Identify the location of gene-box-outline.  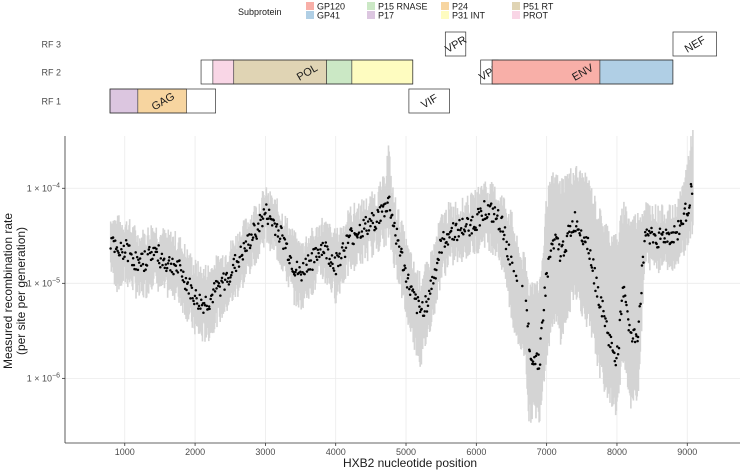
(429, 101).